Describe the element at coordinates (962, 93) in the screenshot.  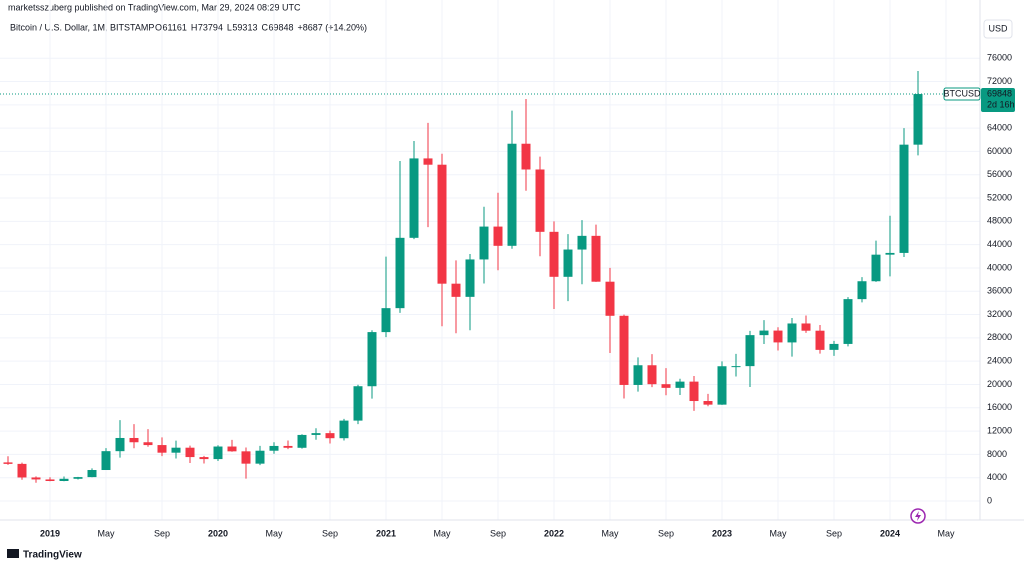
I see `symbol-label: BTCUSD` at that location.